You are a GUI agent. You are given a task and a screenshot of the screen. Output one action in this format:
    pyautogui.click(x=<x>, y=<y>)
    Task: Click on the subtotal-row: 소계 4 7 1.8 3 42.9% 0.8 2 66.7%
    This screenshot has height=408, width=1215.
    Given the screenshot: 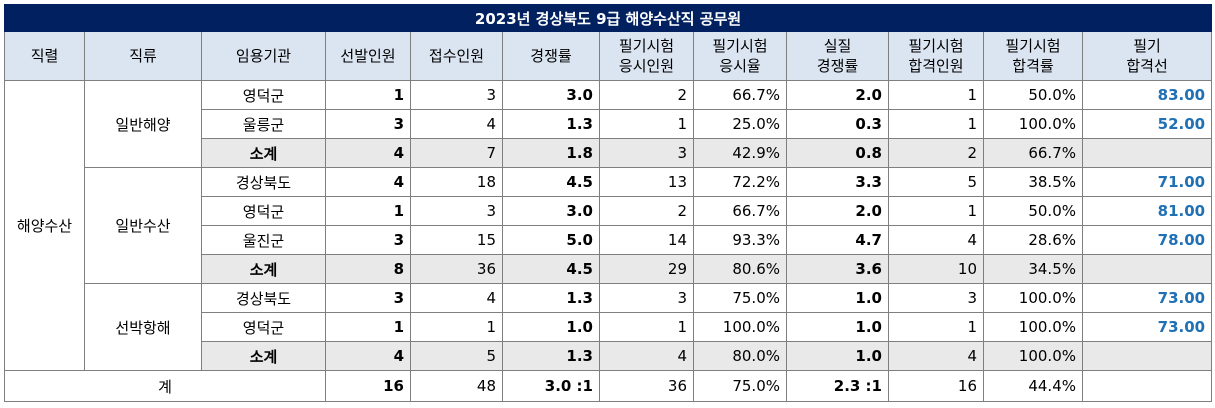 What is the action you would take?
    pyautogui.click(x=609, y=153)
    